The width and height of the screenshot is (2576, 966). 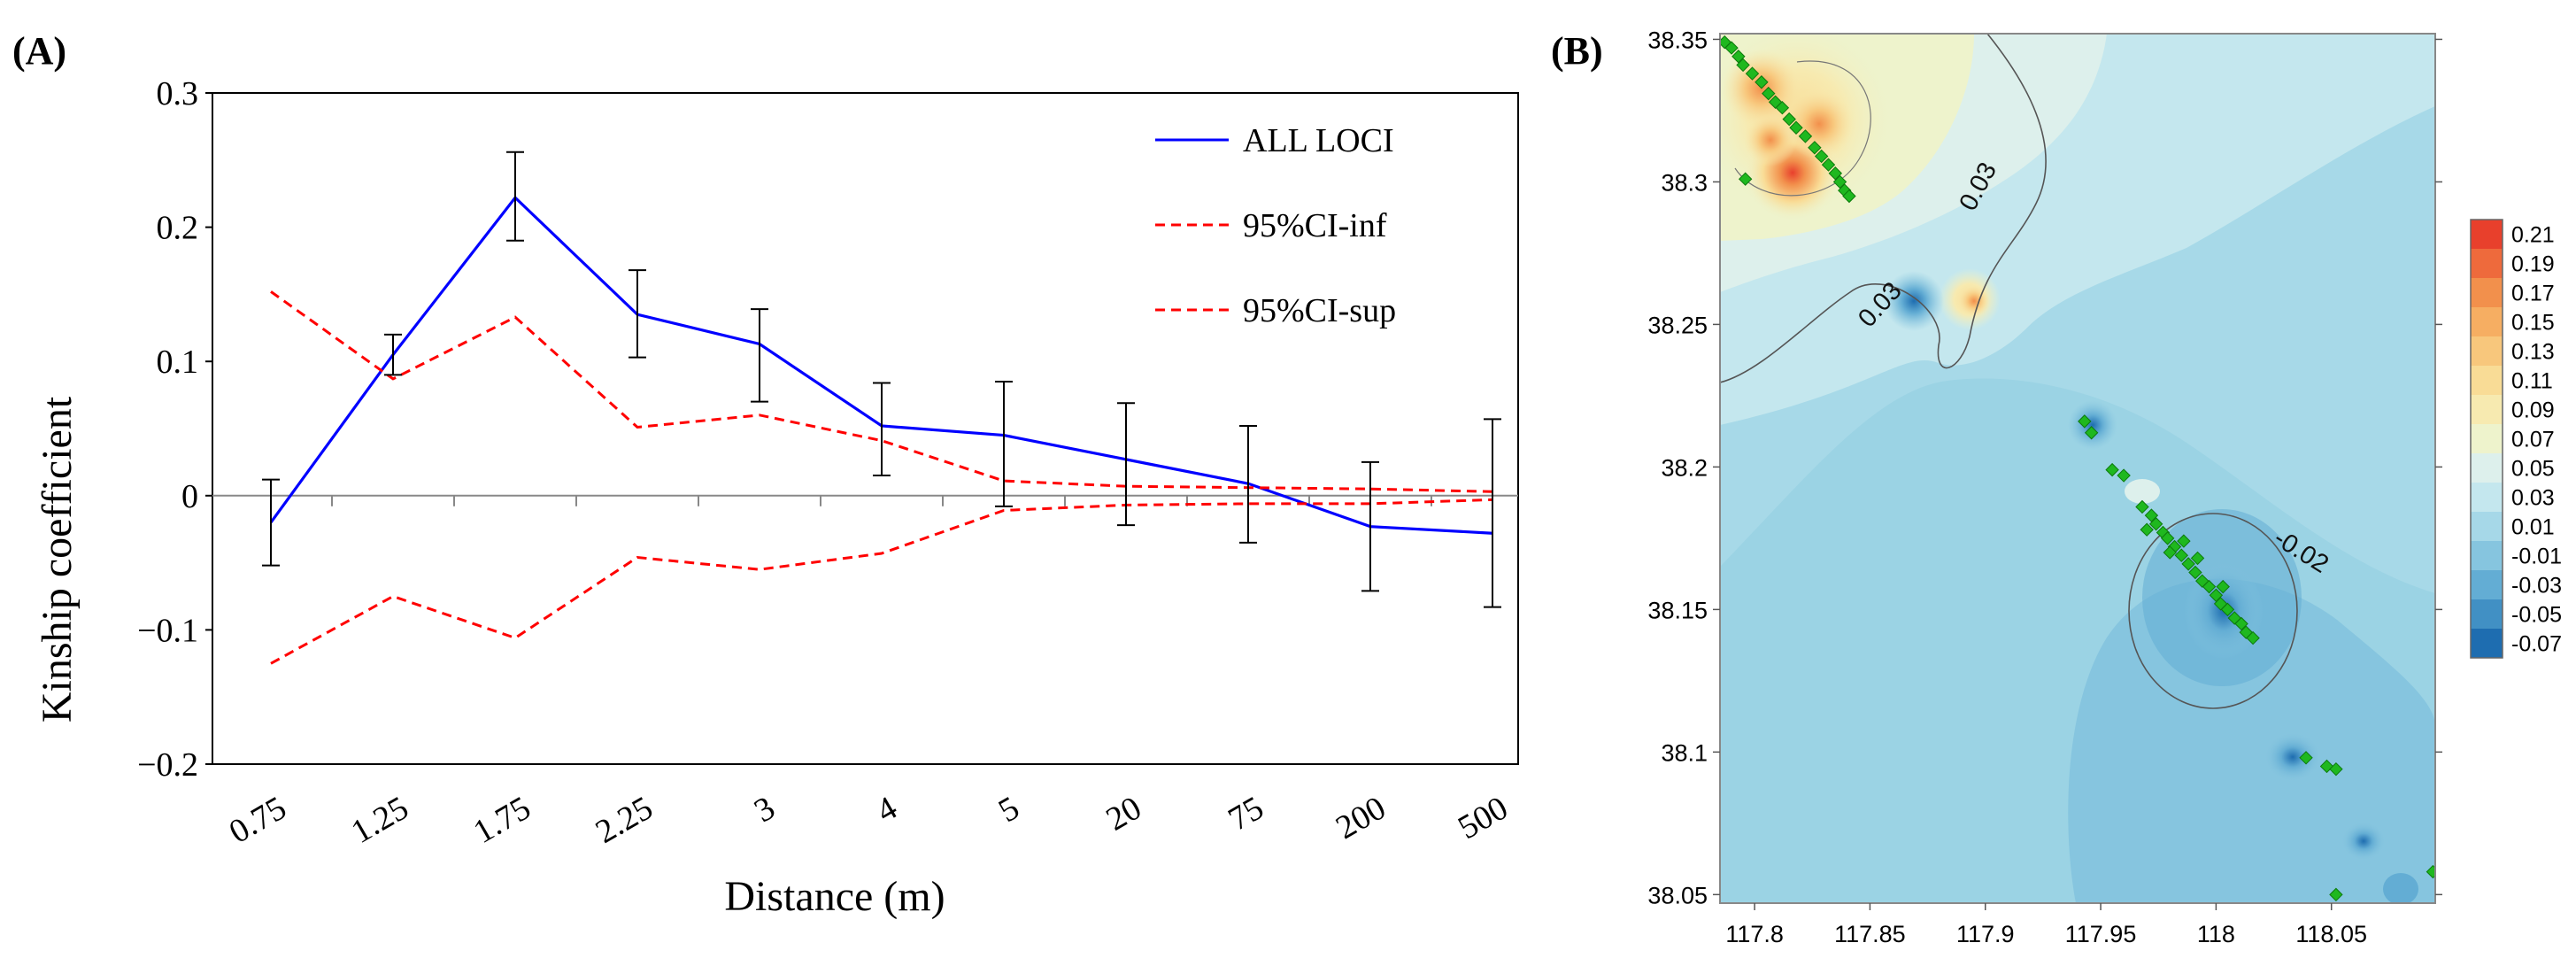 I want to click on y-tick-label: 0.1, so click(x=178, y=362).